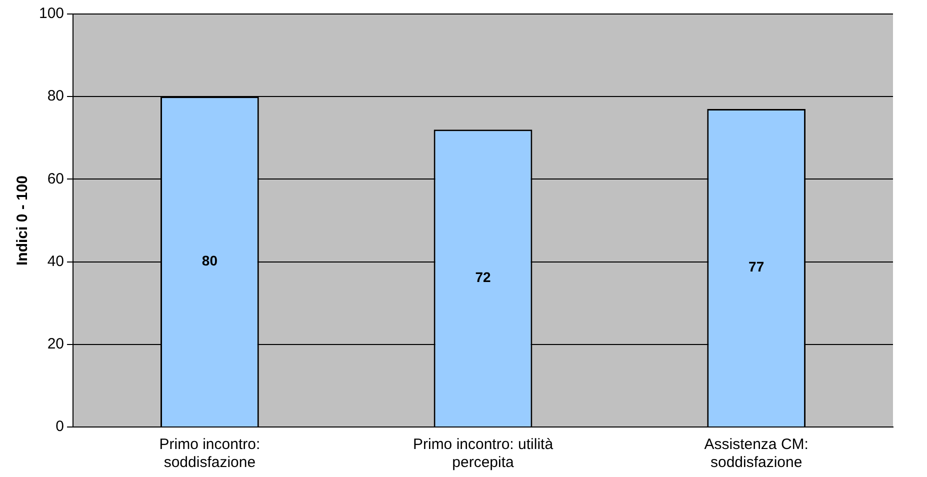  Describe the element at coordinates (55, 96) in the screenshot. I see `y-tick-label: 80` at that location.